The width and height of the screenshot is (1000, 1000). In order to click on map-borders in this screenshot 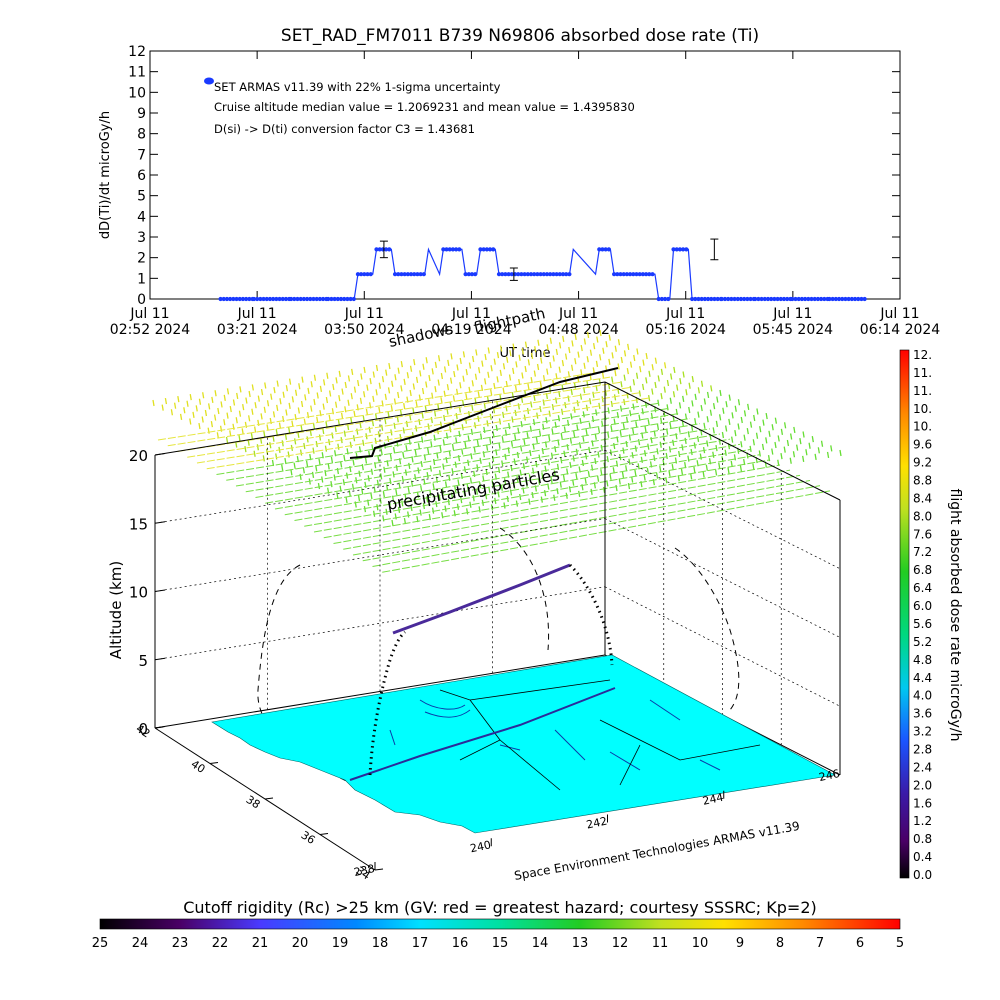, I will do `click(600, 735)`.